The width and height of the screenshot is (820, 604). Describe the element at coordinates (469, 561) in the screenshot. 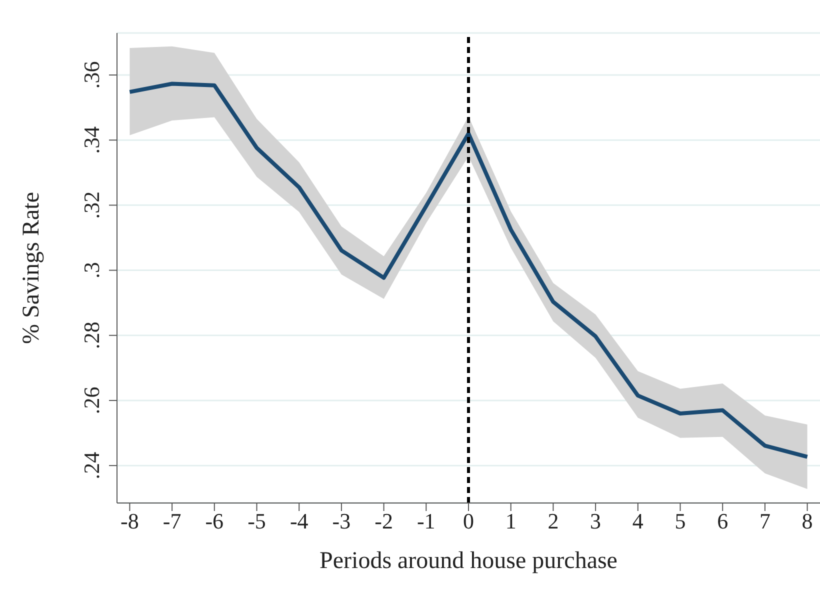

I see `x-axis-title: Periods around house purchase` at that location.